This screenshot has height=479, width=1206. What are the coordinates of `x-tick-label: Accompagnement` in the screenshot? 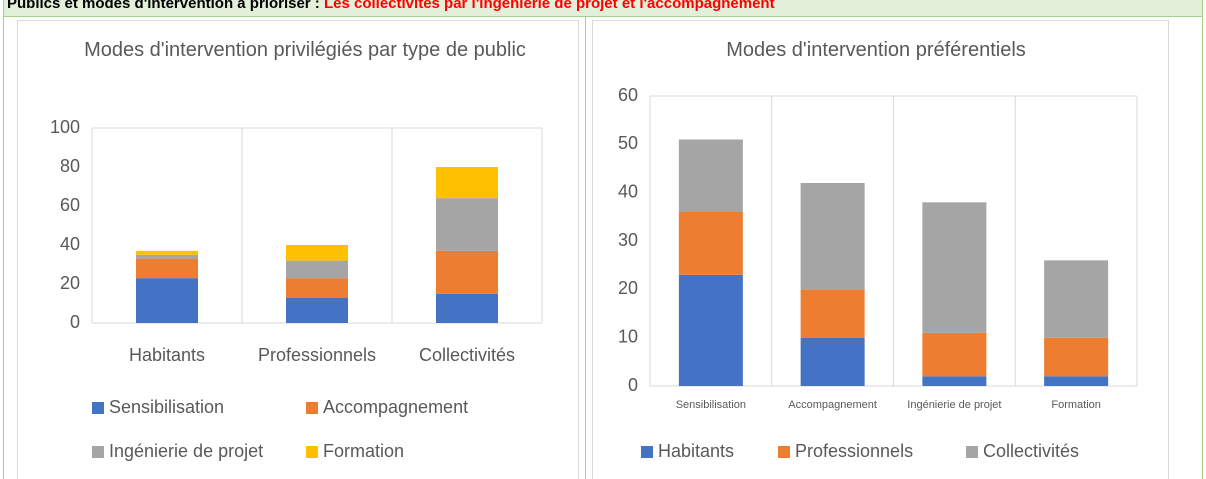 It's located at (832, 405).